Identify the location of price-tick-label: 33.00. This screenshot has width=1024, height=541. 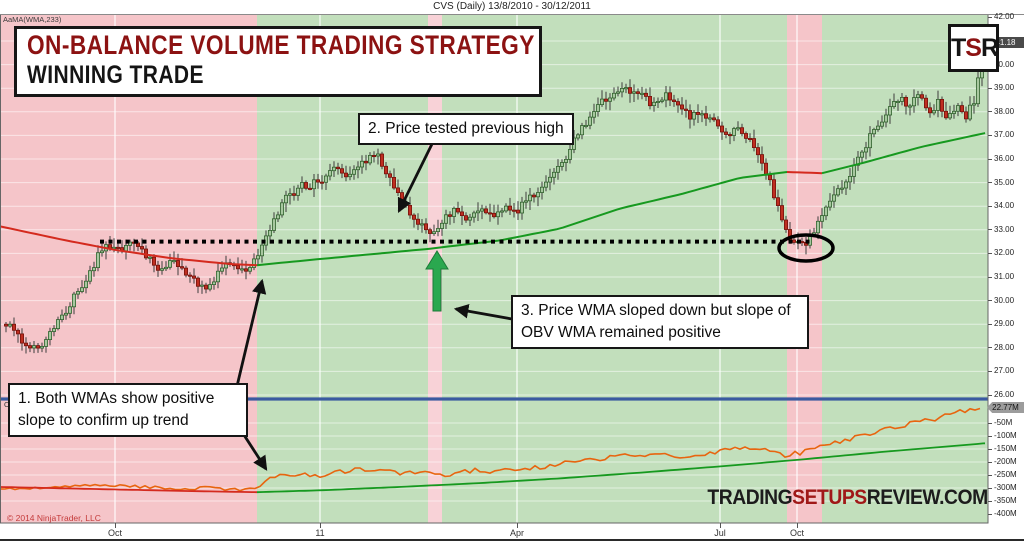
(1004, 229).